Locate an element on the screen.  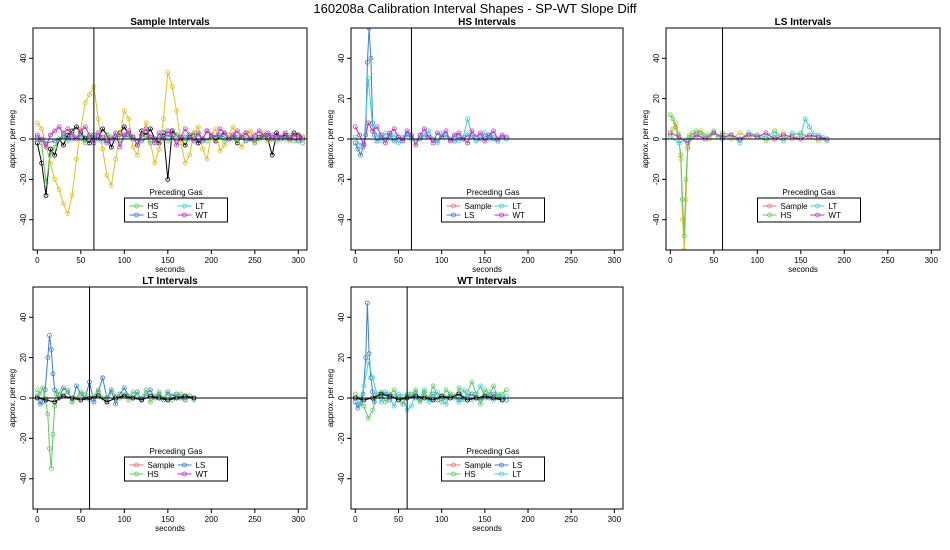
legend-label: WT is located at coordinates (835, 215).